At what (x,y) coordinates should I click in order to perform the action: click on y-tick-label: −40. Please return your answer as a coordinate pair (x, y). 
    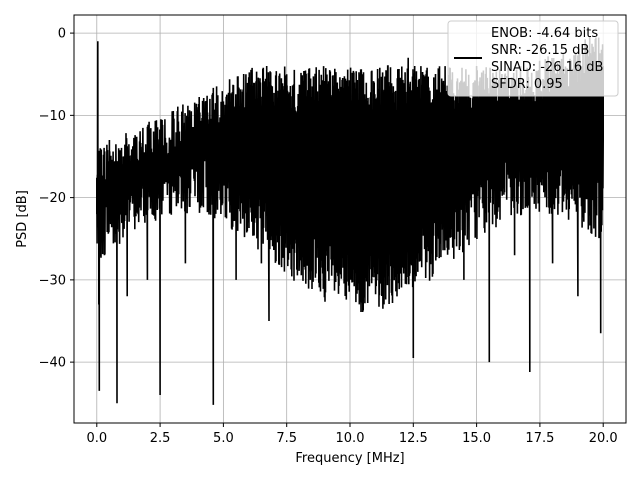
    Looking at the image, I should click on (52, 363).